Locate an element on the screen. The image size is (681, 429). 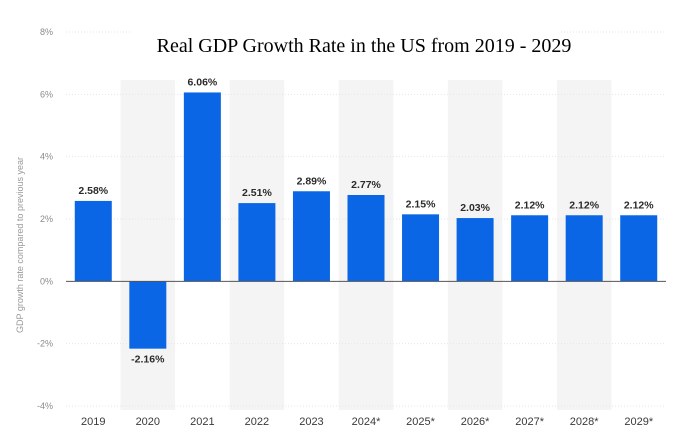
x-tick-label: 2027* is located at coordinates (529, 422).